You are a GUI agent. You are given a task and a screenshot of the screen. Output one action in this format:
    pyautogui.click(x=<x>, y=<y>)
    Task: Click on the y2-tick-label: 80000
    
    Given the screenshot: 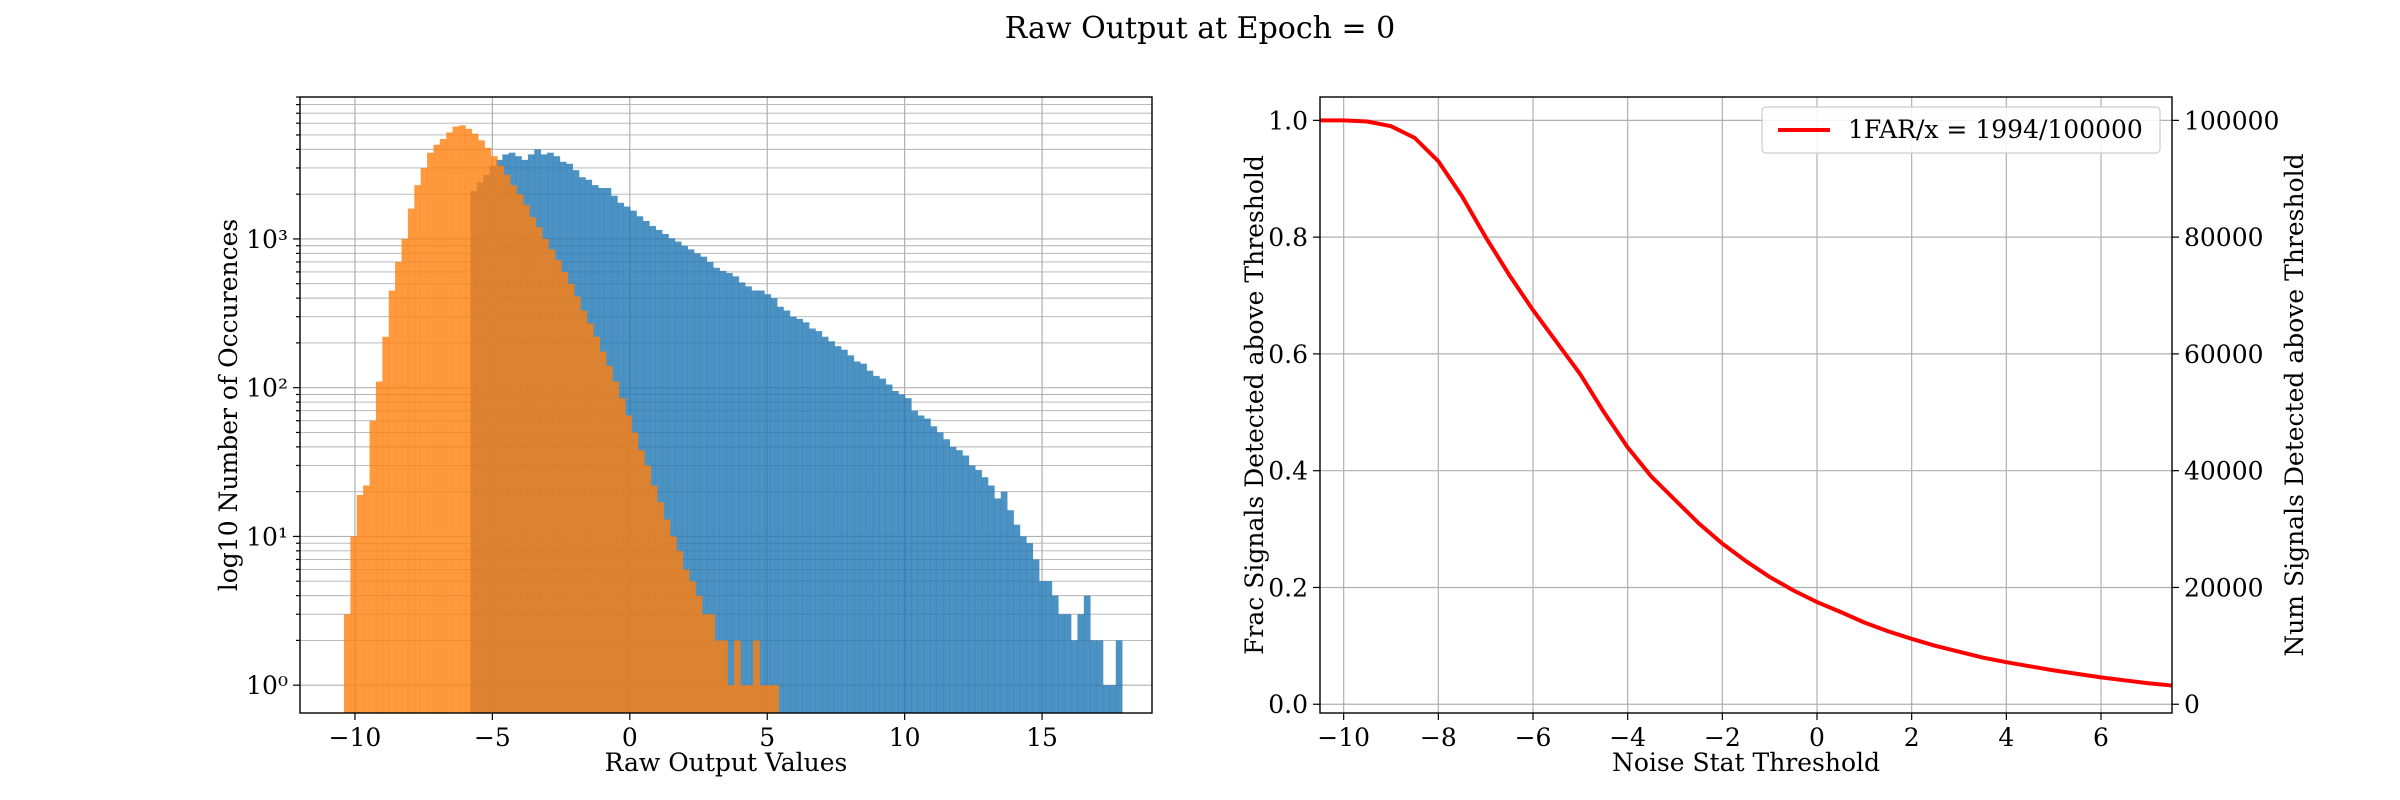 What is the action you would take?
    pyautogui.click(x=2224, y=237)
    